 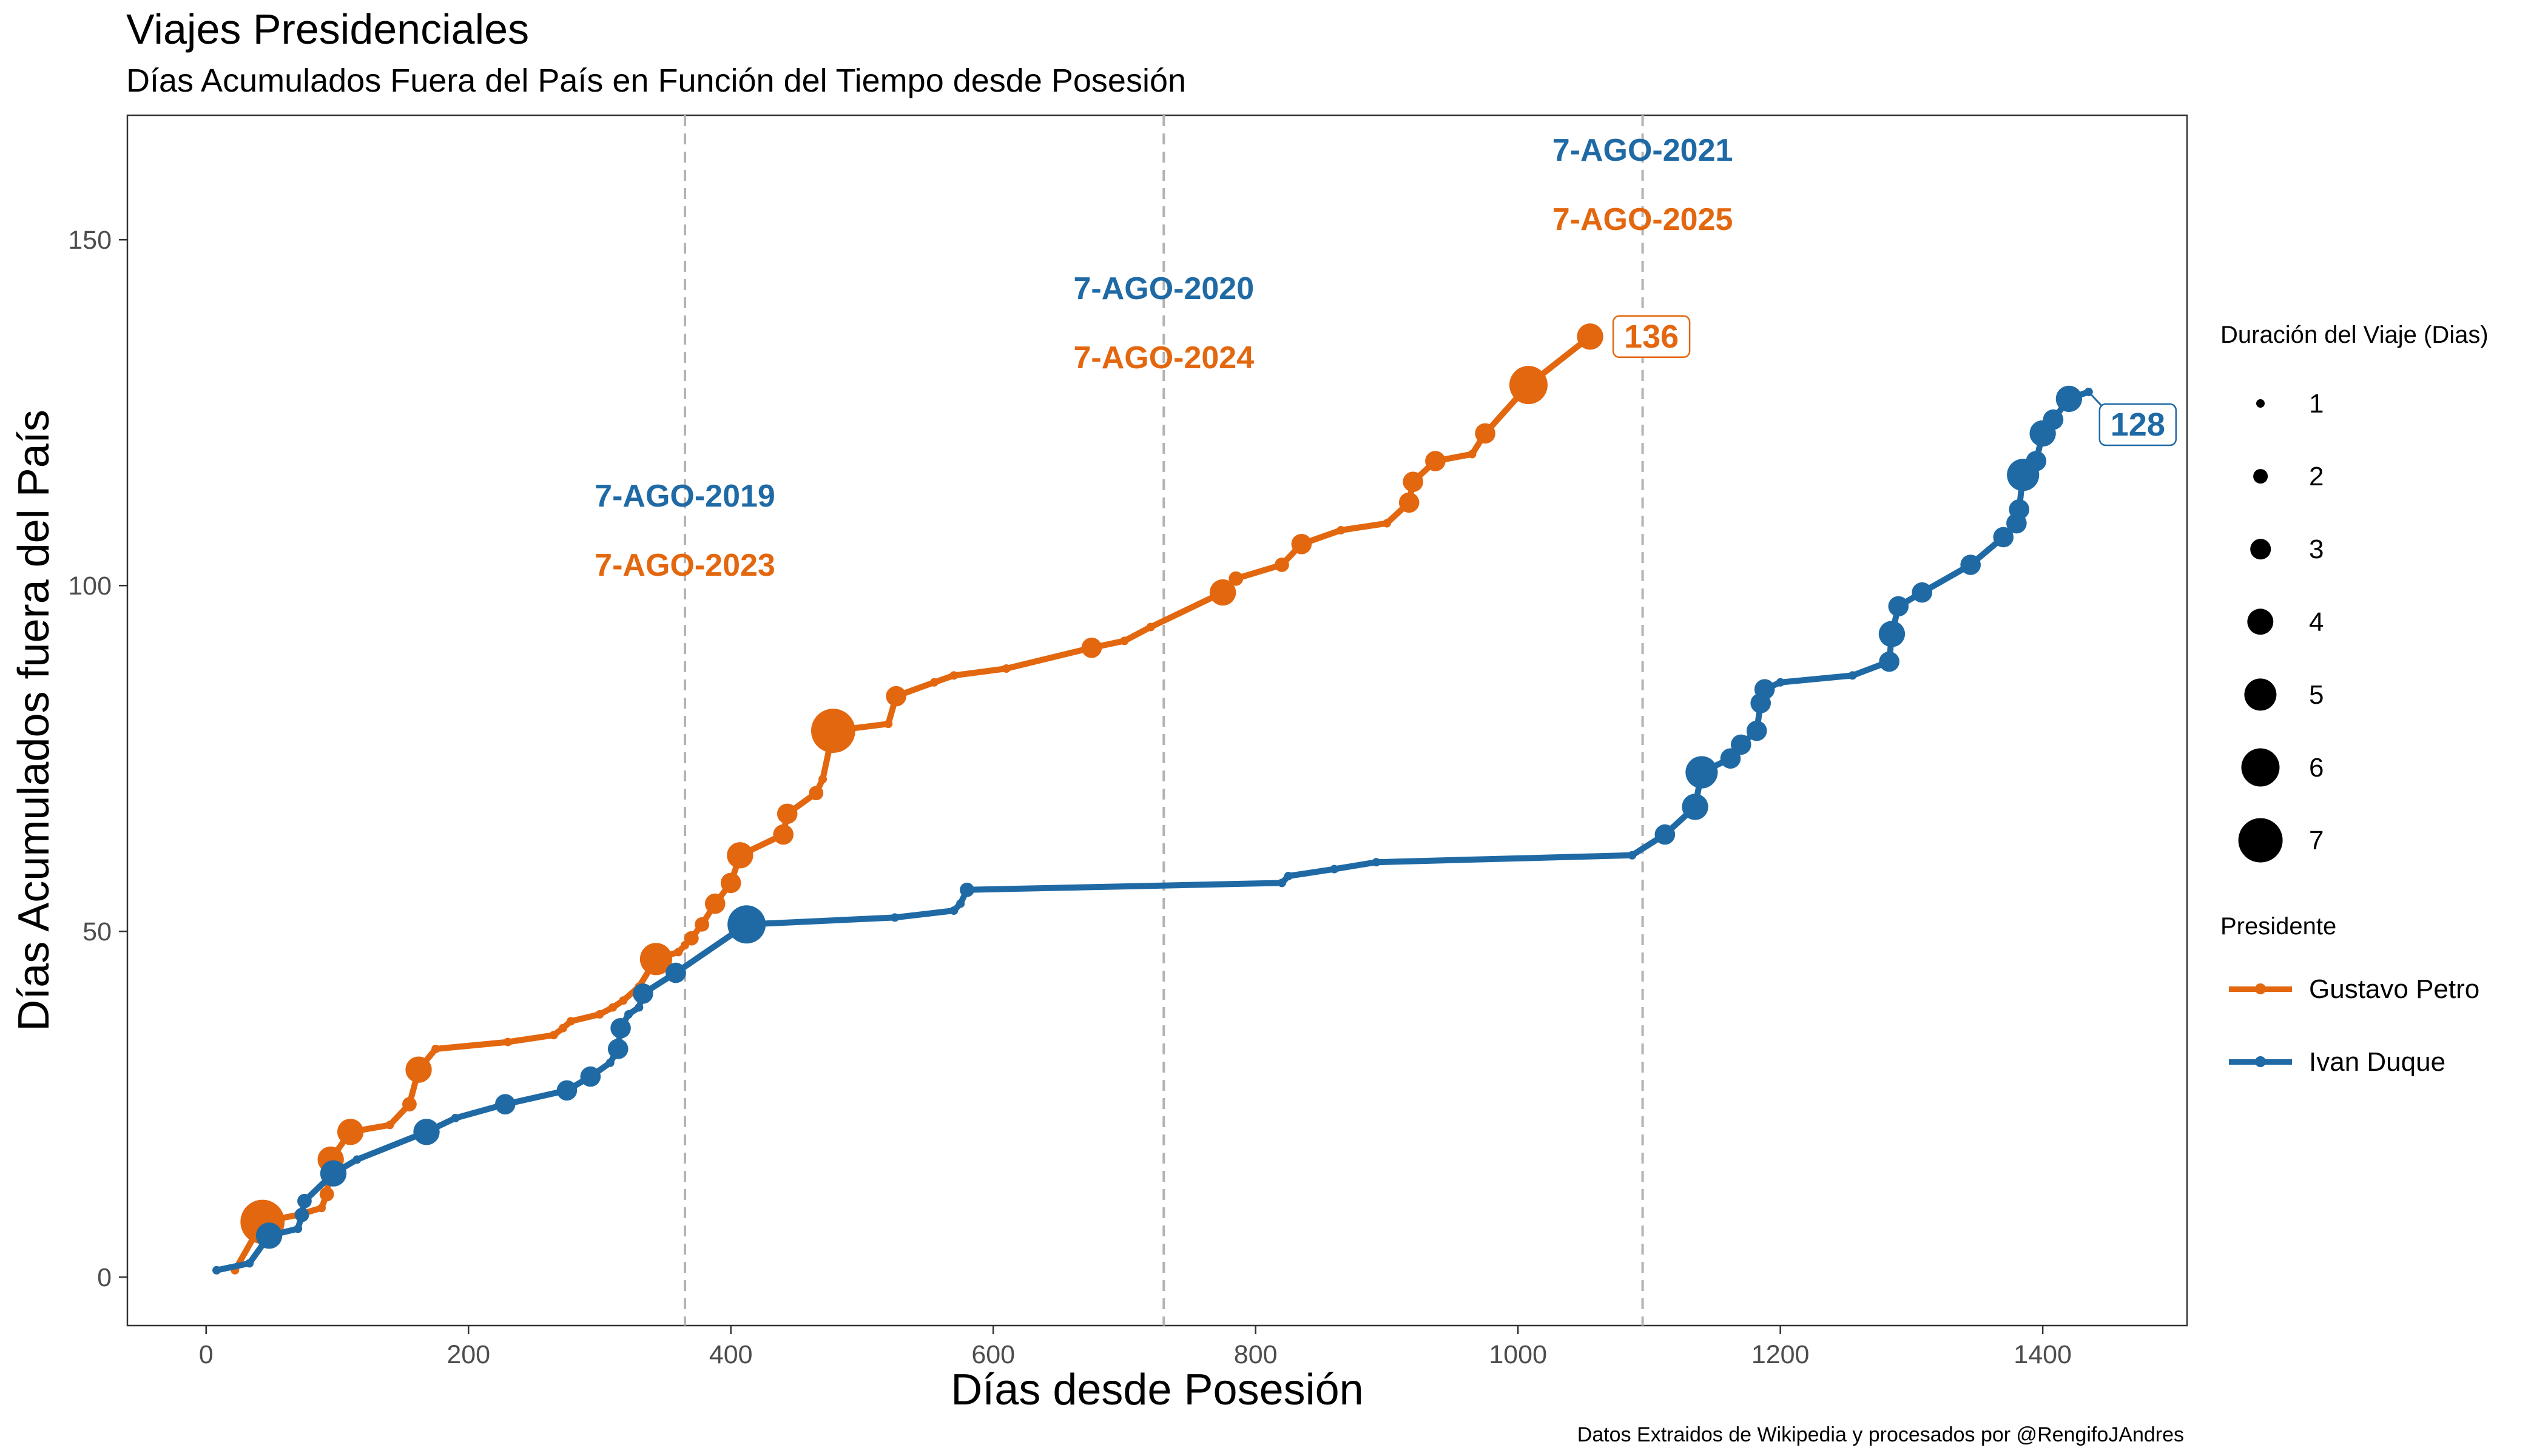 What do you see at coordinates (2316, 549) in the screenshot?
I see `size-legend-label: 3` at bounding box center [2316, 549].